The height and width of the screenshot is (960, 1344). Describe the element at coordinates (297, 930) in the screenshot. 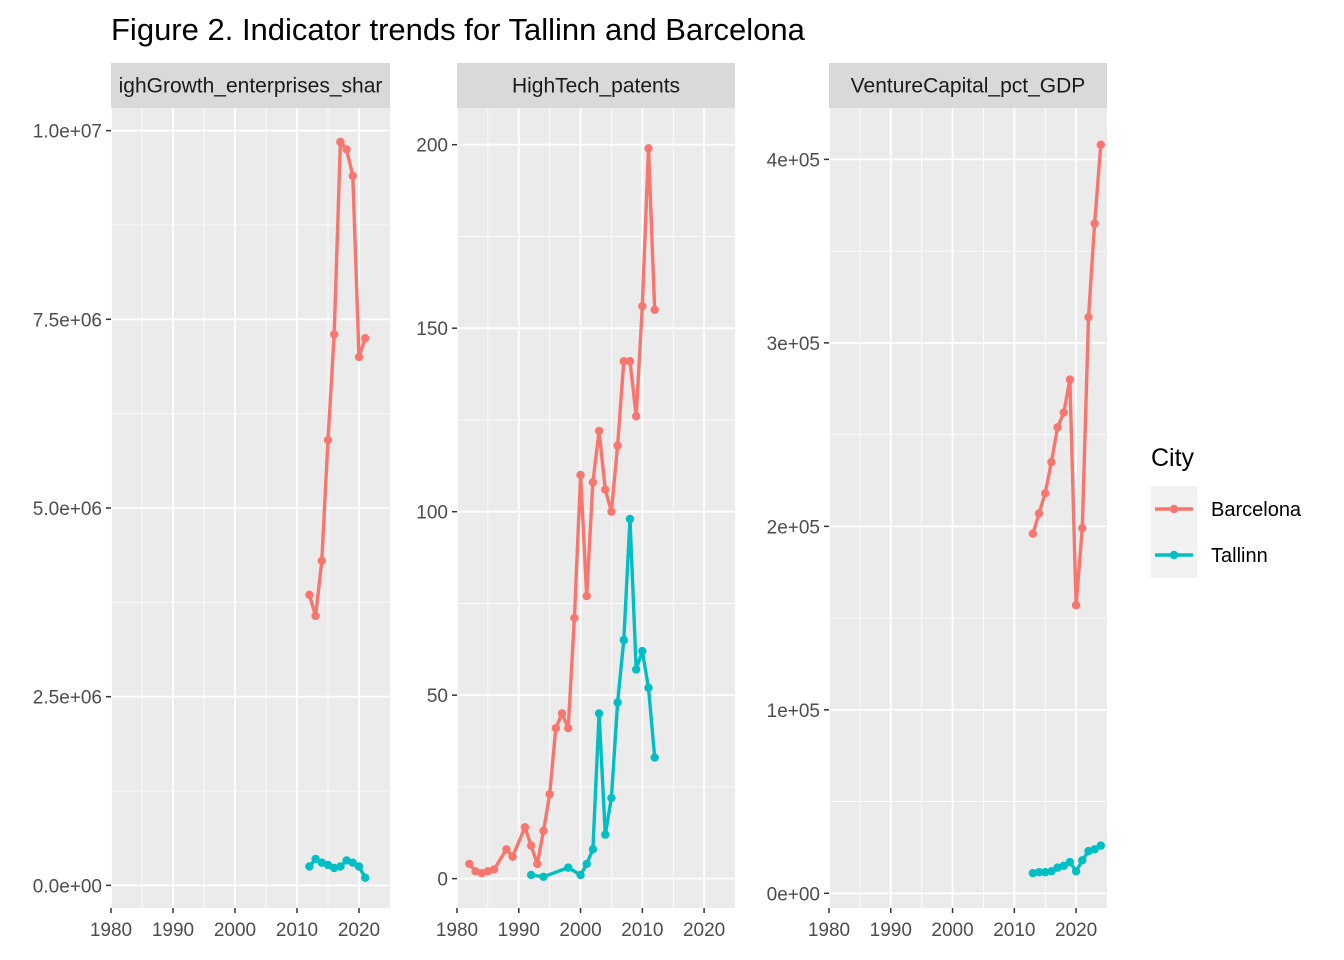

I see `x-tick-label: 2010` at that location.